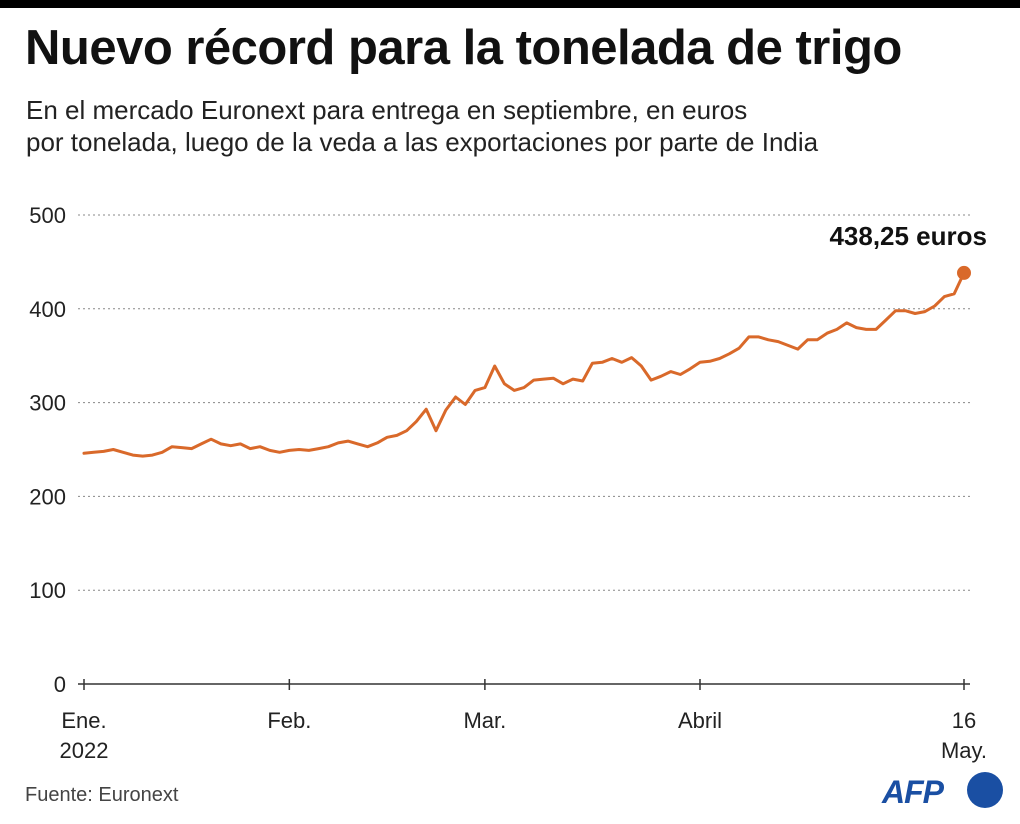 This screenshot has width=1020, height=824. Describe the element at coordinates (102, 795) in the screenshot. I see `source-note: Fuente: Euronext` at that location.